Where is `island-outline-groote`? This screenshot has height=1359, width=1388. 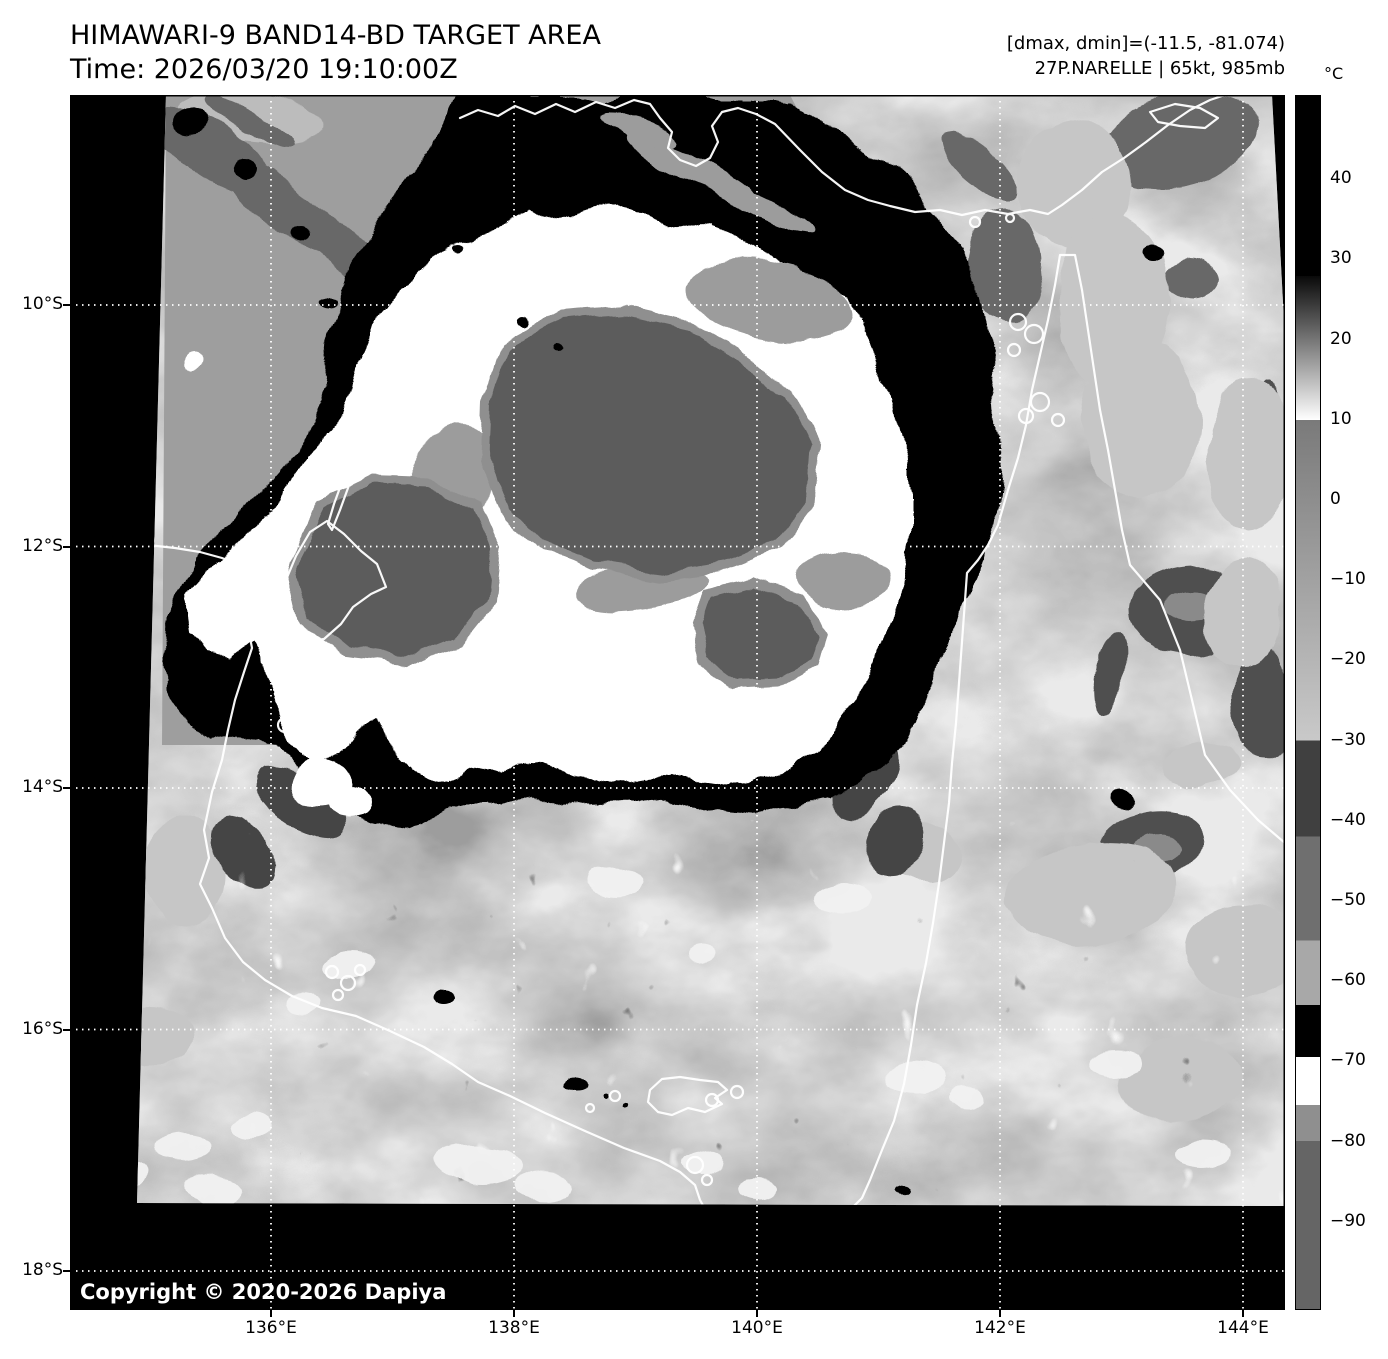
island-outline-groote is located at coordinates (328, 581).